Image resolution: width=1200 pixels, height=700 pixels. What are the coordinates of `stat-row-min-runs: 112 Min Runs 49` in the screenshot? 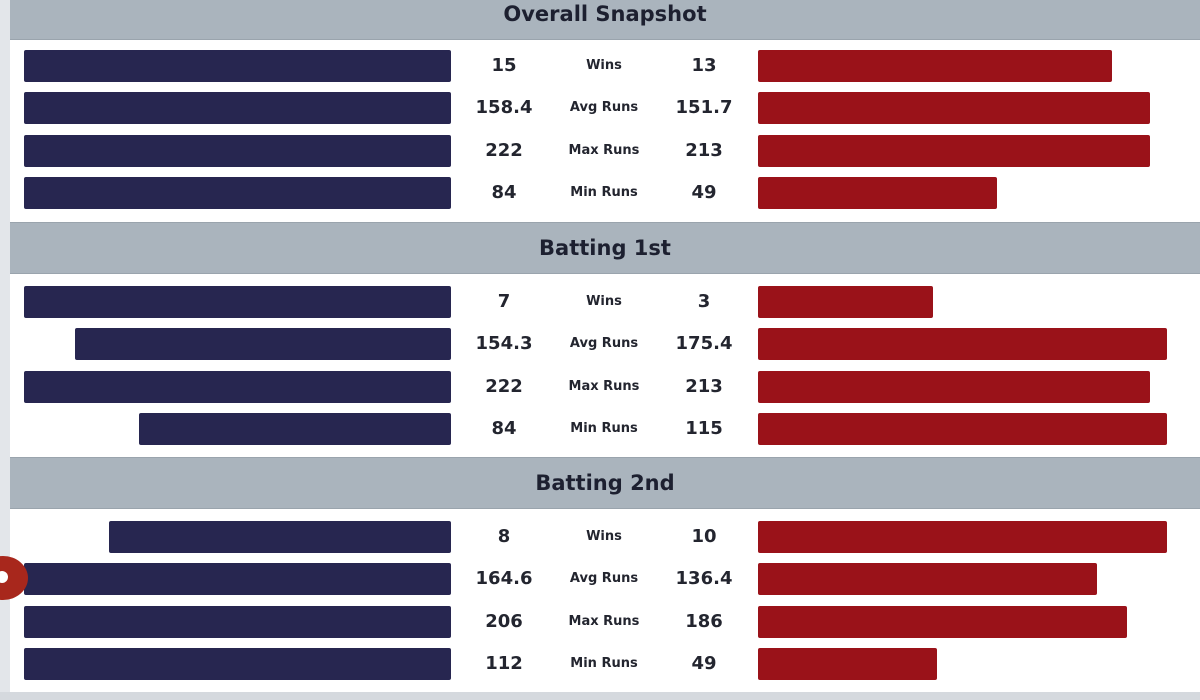 It's located at (600, 664).